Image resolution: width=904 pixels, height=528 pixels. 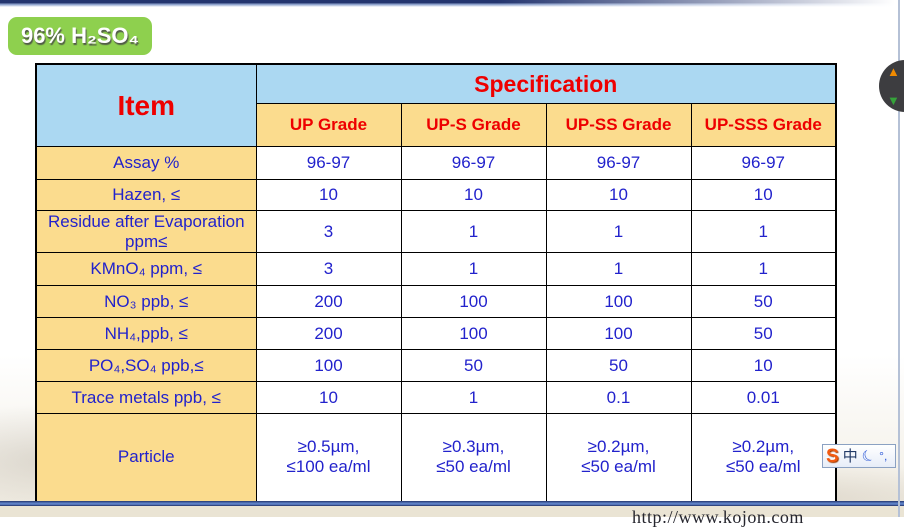 I want to click on ime-language-mode-icon: 中, so click(x=850, y=456).